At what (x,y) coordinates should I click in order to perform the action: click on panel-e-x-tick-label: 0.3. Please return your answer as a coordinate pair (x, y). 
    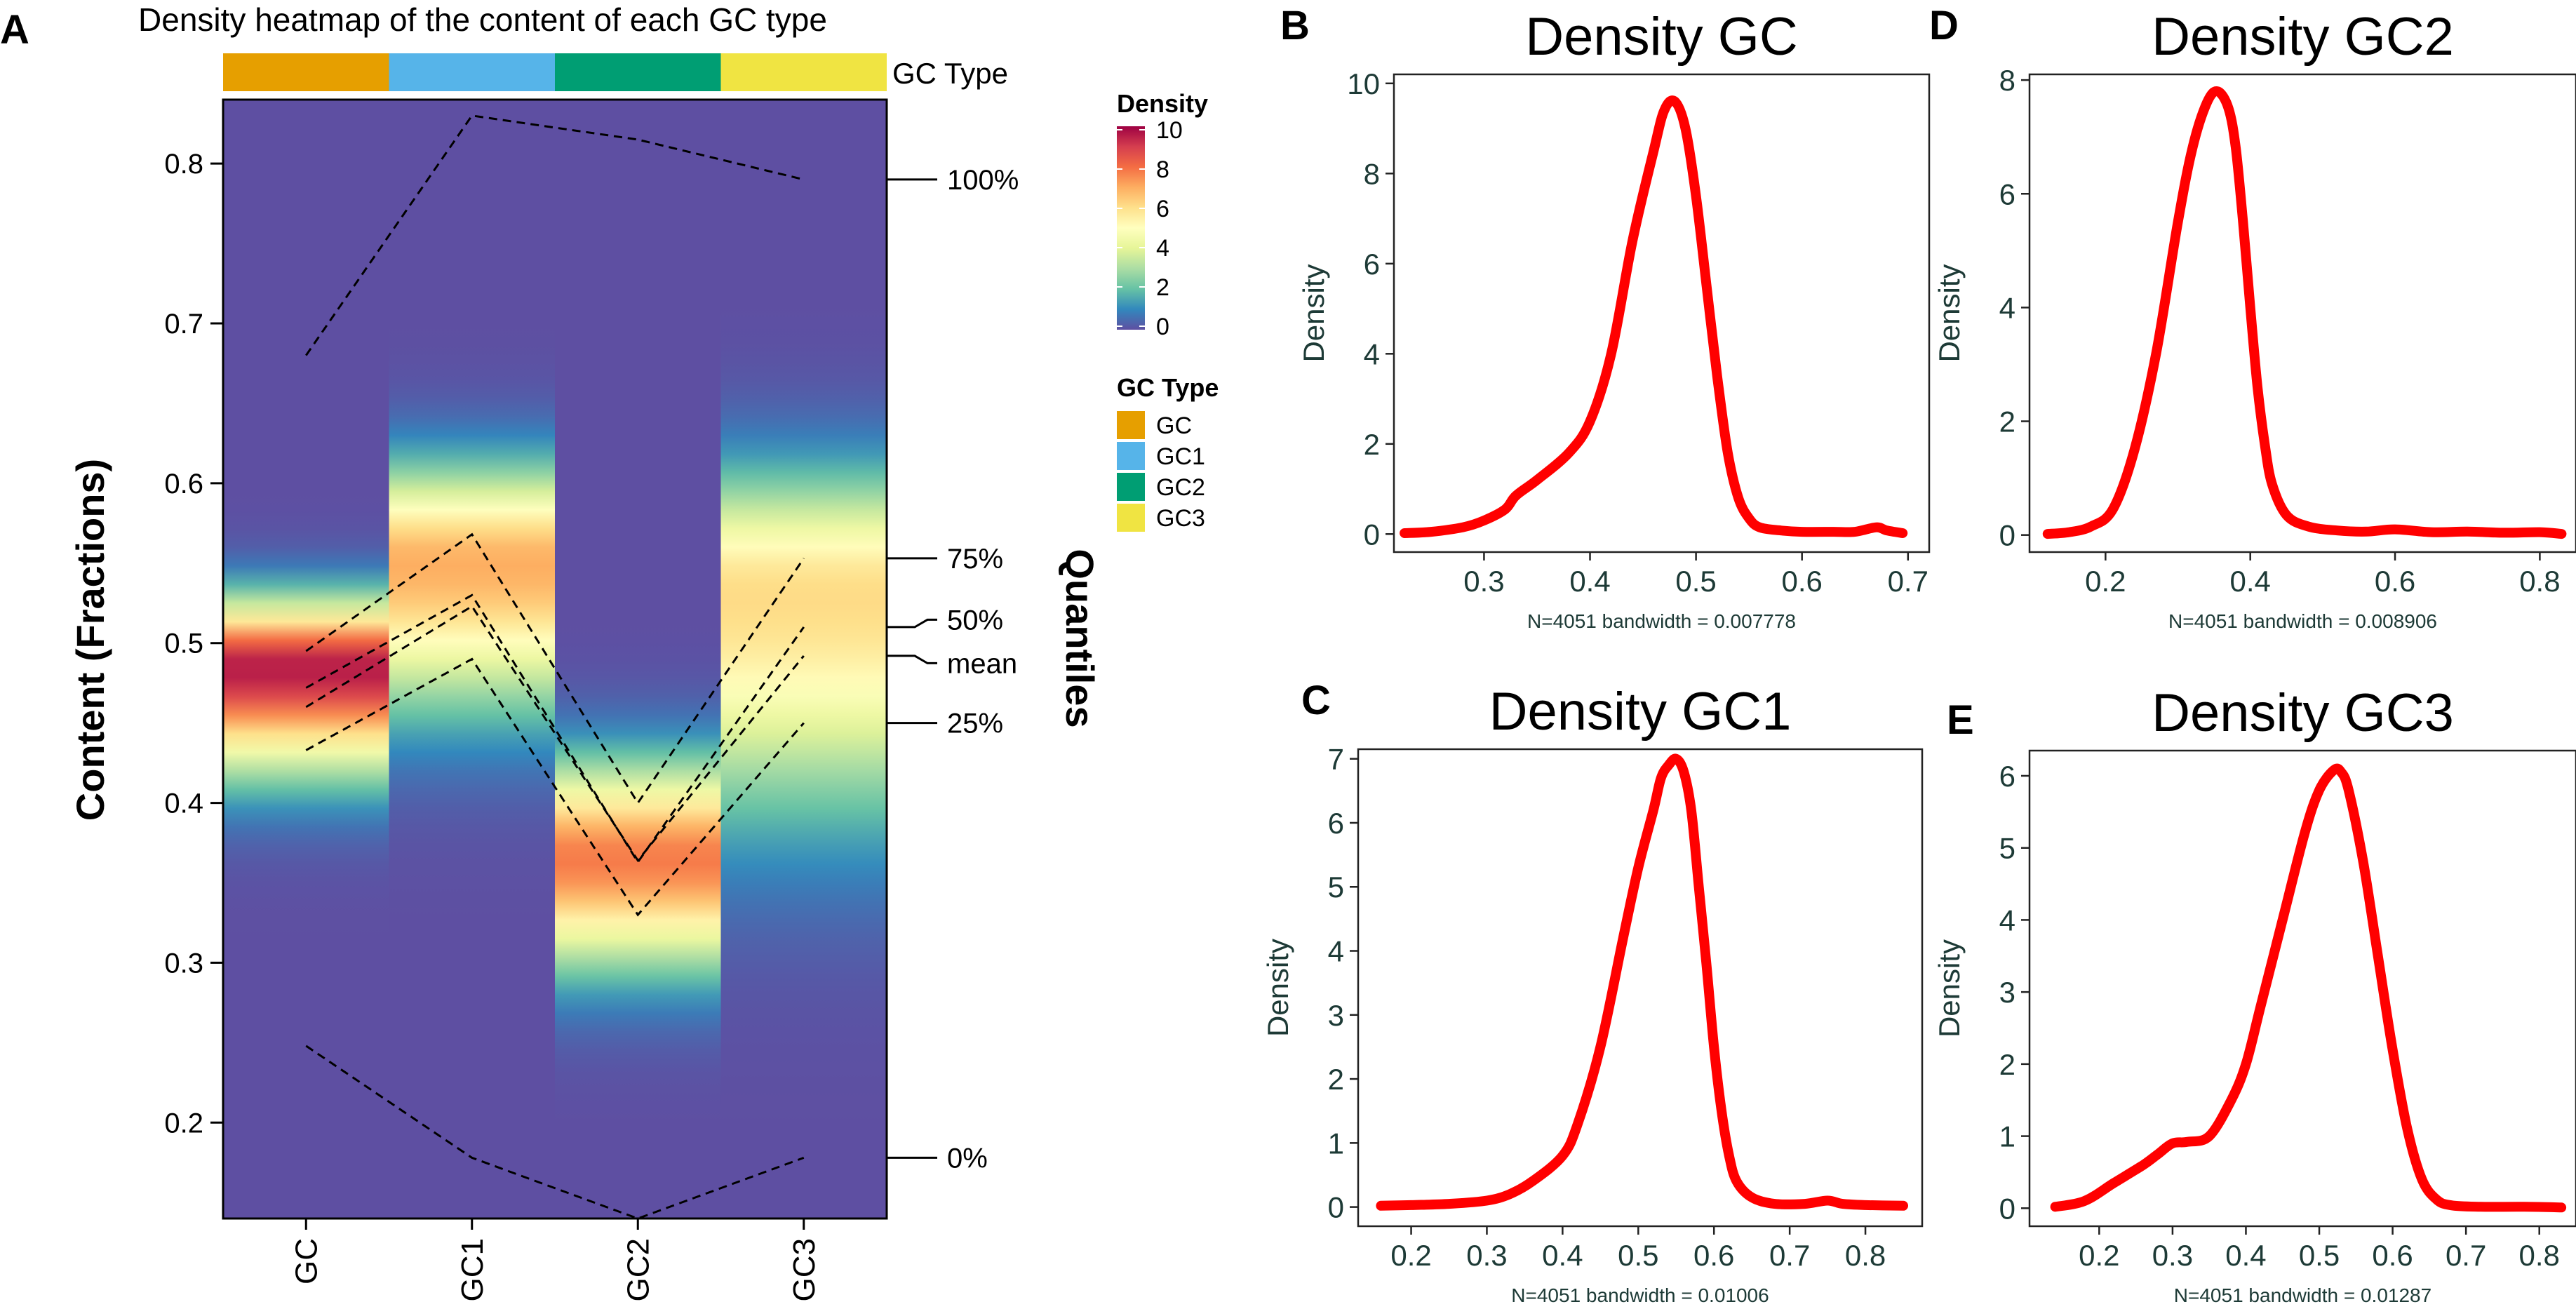
    Looking at the image, I should click on (2172, 1256).